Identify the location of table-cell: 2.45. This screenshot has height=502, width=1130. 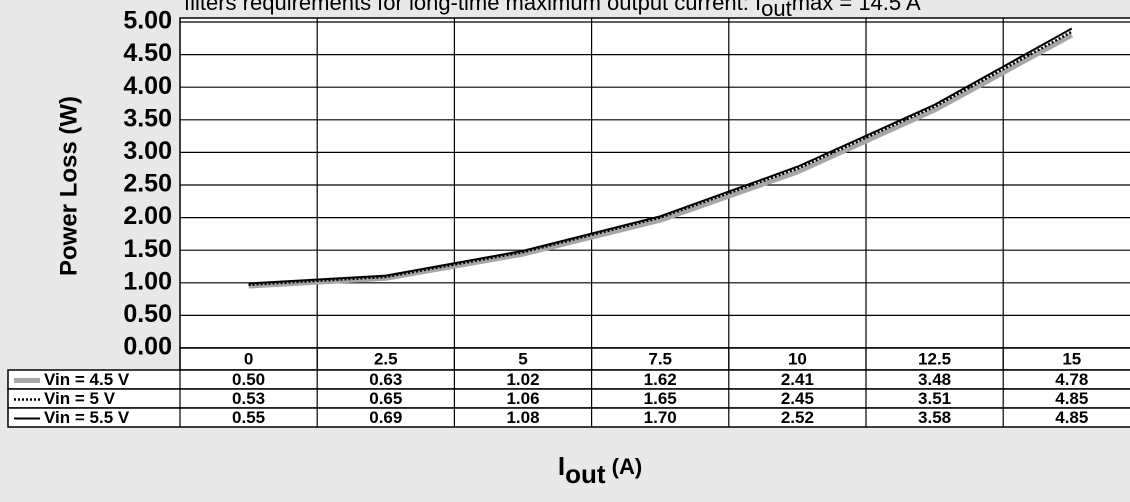
(797, 398).